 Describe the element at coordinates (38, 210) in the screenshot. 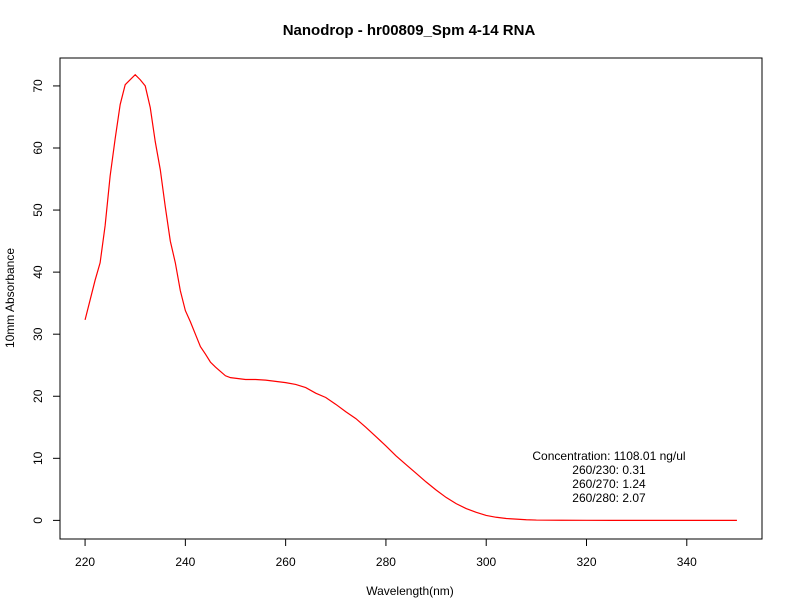

I see `y-tick-label: 50` at that location.